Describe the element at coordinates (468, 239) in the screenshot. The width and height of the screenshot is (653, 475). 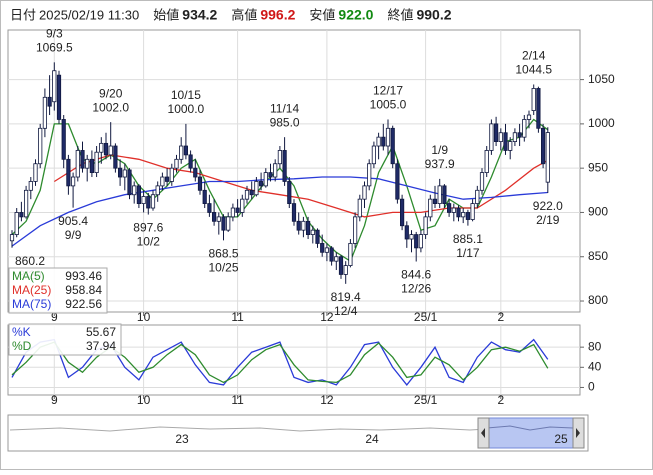
I see `annotation-price: 885.1` at that location.